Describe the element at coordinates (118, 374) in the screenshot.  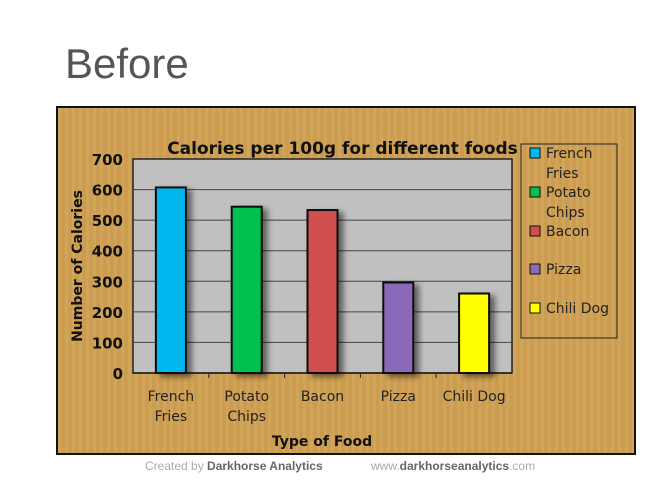
I see `y-tick-label: 0` at that location.